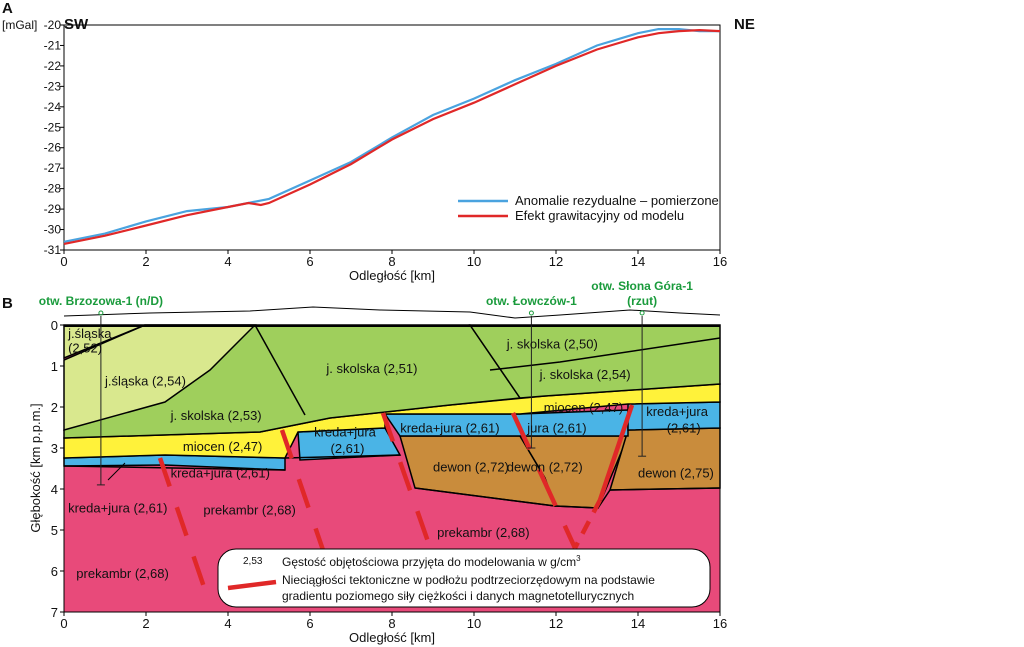  I want to click on panel-b-ytick-label: 3, so click(54, 448).